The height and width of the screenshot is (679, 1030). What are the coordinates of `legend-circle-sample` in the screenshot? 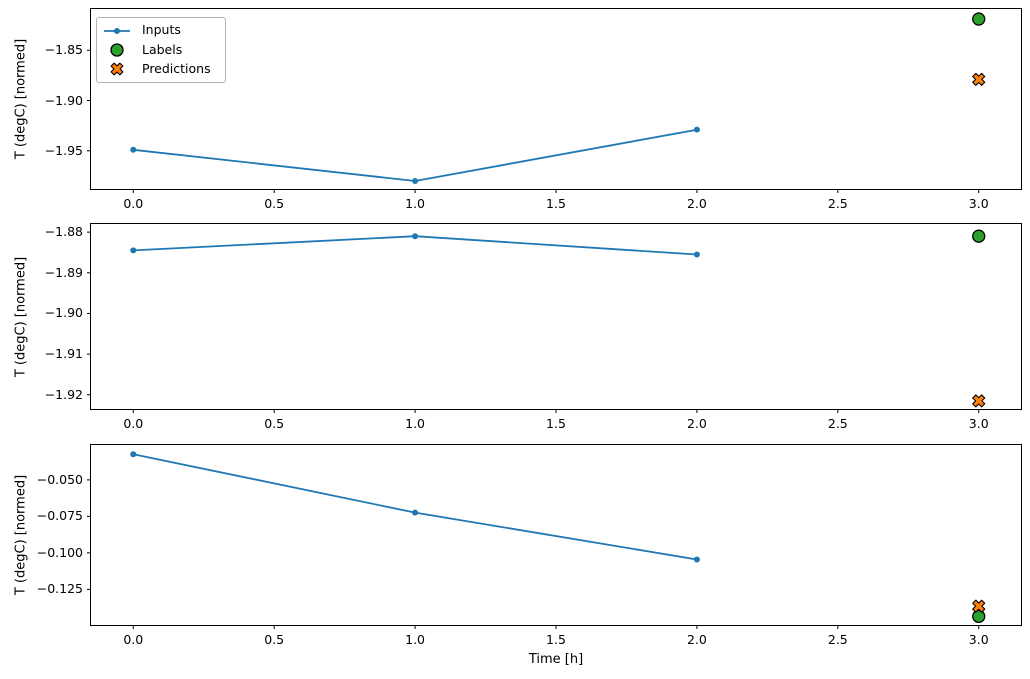 It's located at (117, 50).